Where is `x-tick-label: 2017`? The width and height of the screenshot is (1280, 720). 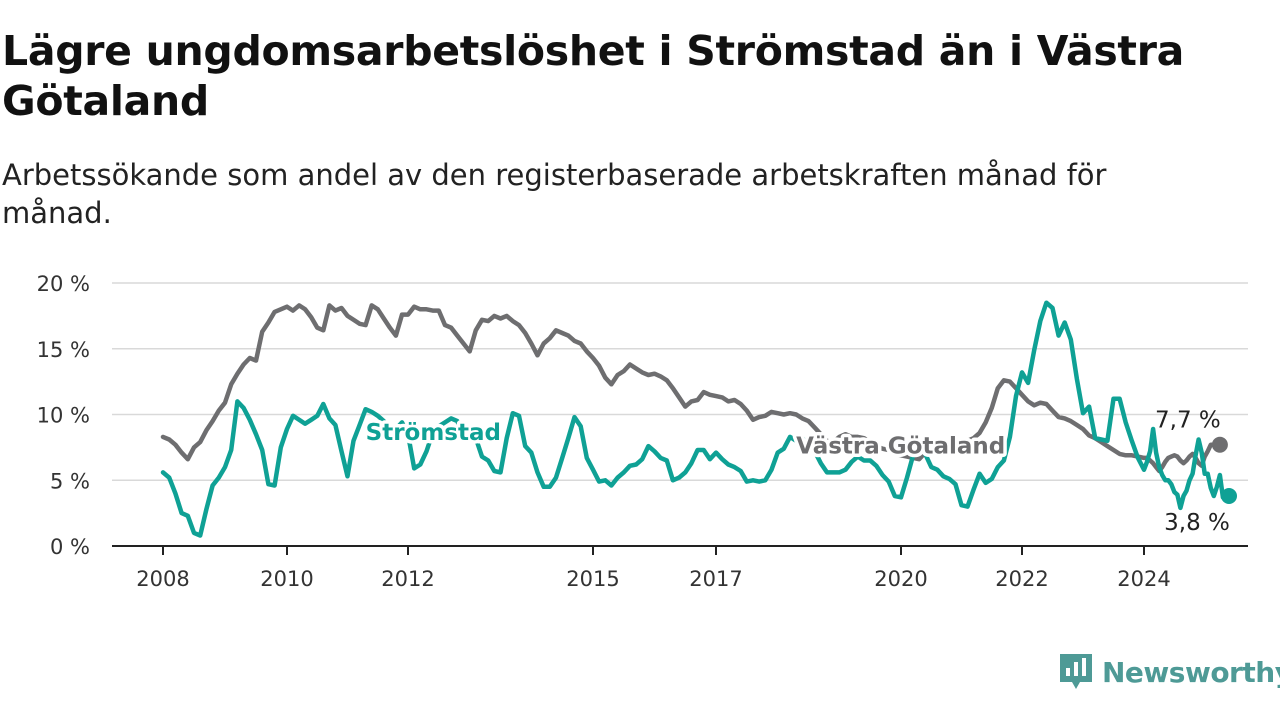 x-tick-label: 2017 is located at coordinates (715, 579).